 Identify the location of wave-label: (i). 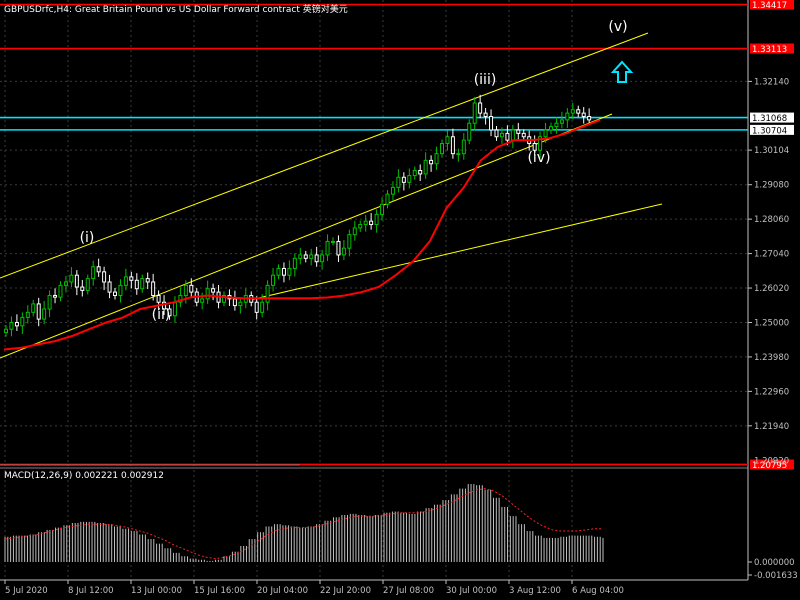
(87, 238).